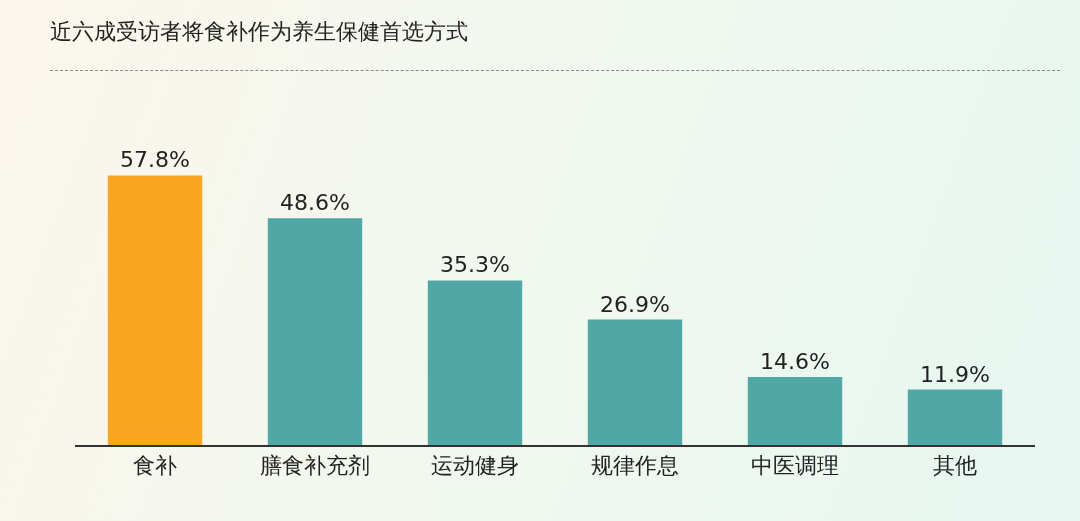 Image resolution: width=1080 pixels, height=521 pixels. I want to click on data-label: 11.9%, so click(955, 374).